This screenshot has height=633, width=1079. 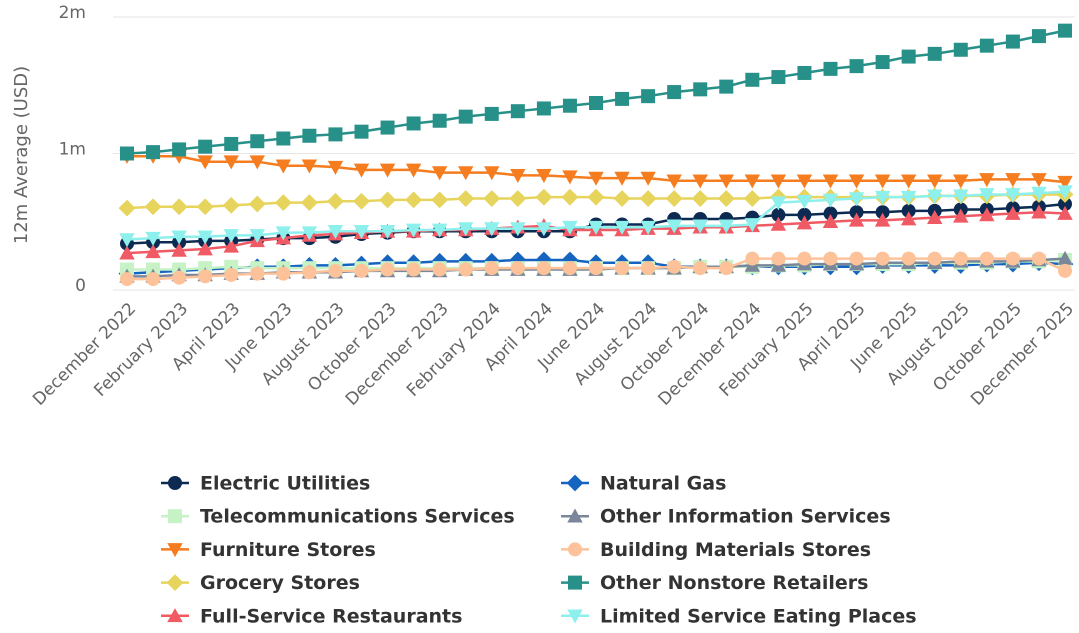 What do you see at coordinates (596, 216) in the screenshot?
I see `series` at bounding box center [596, 216].